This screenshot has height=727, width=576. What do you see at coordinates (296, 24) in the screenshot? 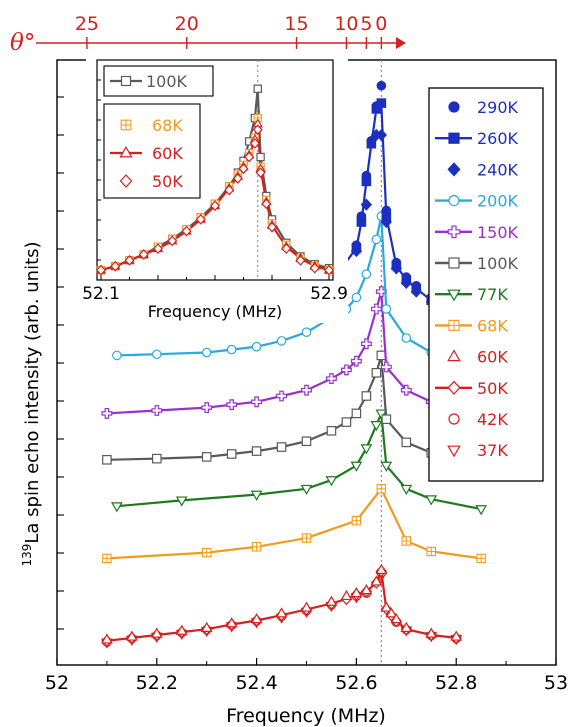
I see `top-axis-tick-label: 15` at bounding box center [296, 24].